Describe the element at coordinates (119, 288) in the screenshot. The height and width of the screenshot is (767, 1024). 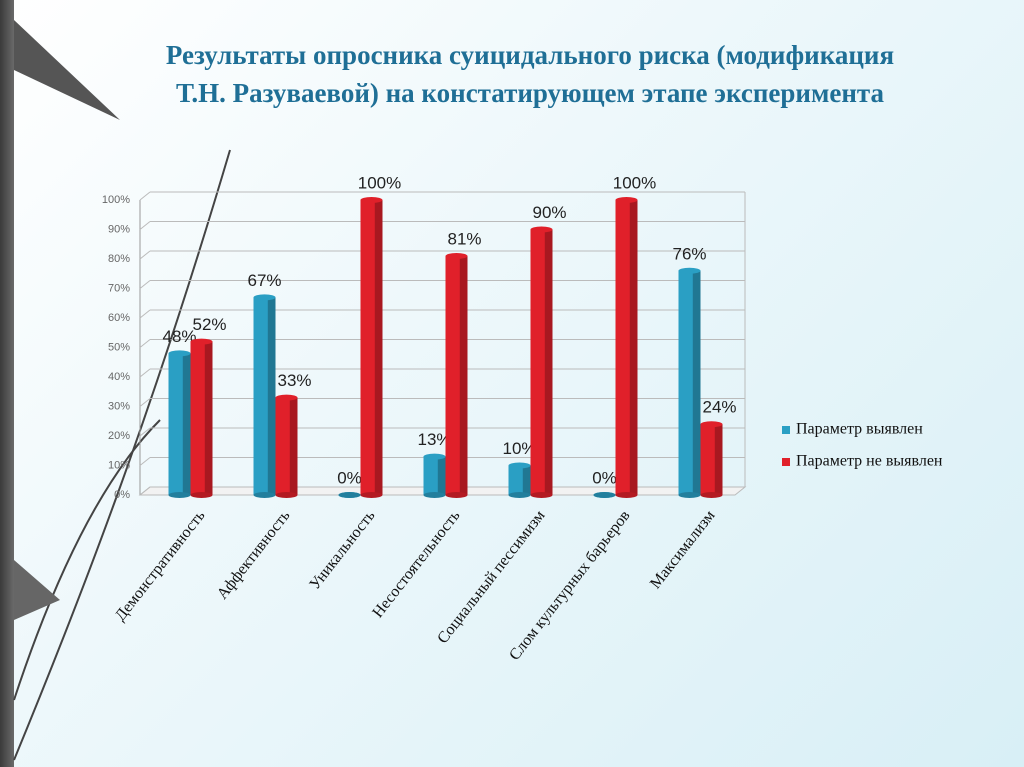
I see `y-tick-label: 70%` at that location.